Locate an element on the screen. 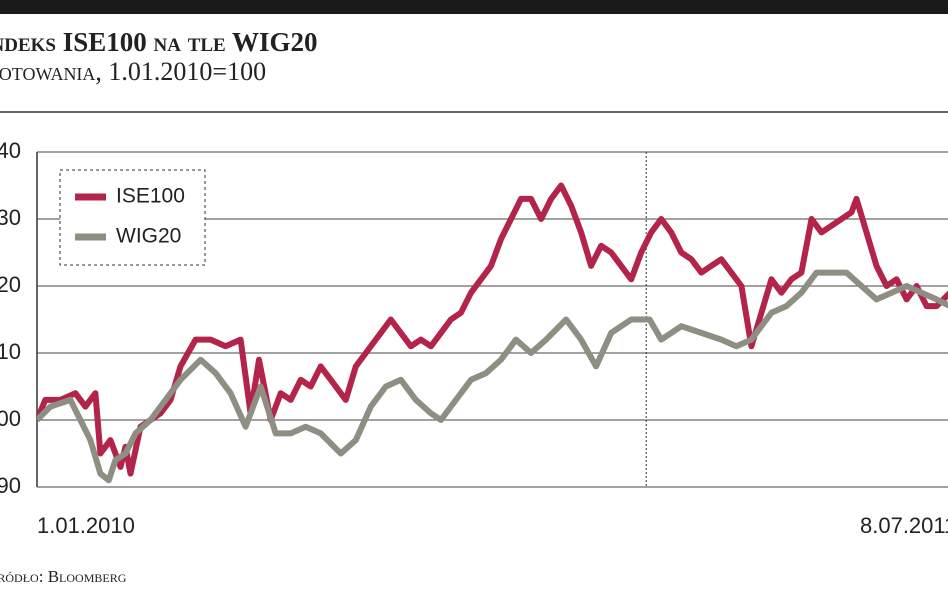 This screenshot has height=593, width=948. x-start-label: 1.01.2010 is located at coordinates (86, 525).